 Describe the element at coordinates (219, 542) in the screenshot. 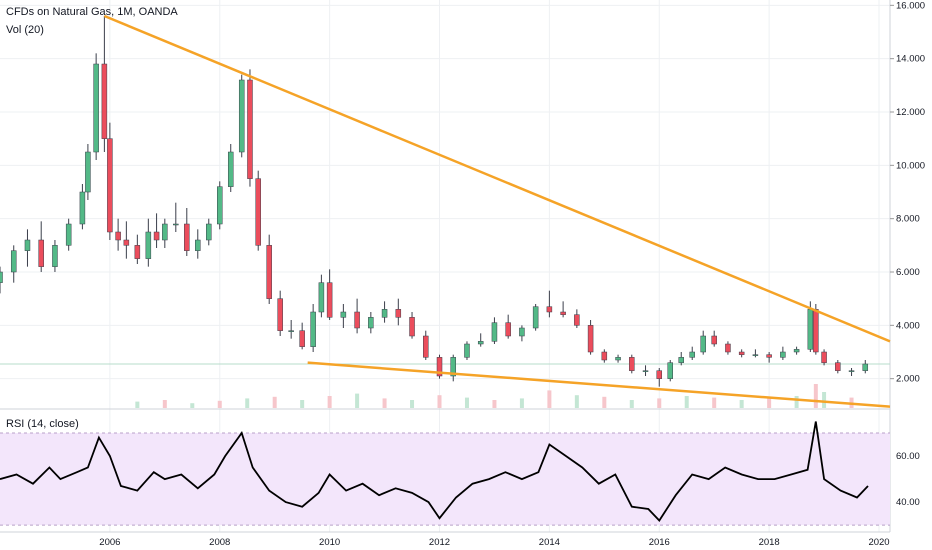

I see `x-tick-label: 2008` at that location.